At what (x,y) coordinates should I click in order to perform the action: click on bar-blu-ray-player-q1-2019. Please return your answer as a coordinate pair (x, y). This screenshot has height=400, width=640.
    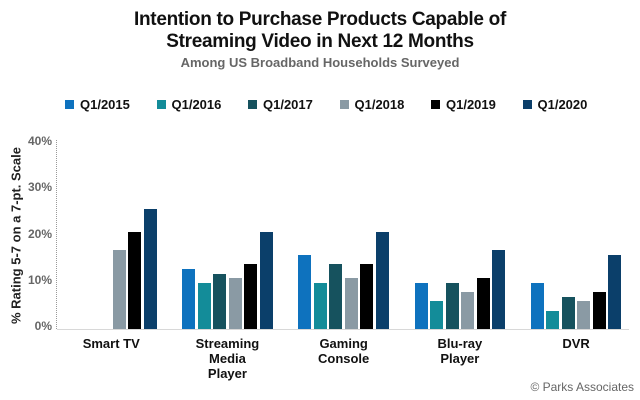
    Looking at the image, I should click on (483, 303).